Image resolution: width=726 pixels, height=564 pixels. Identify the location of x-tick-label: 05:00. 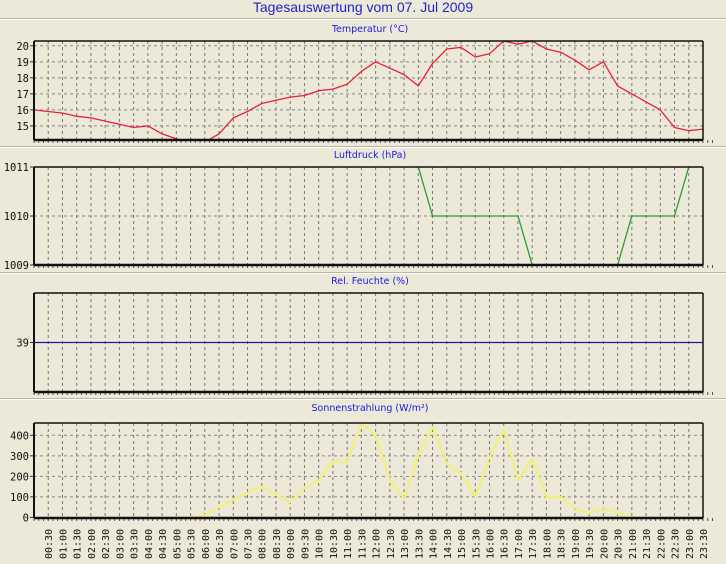
(177, 544).